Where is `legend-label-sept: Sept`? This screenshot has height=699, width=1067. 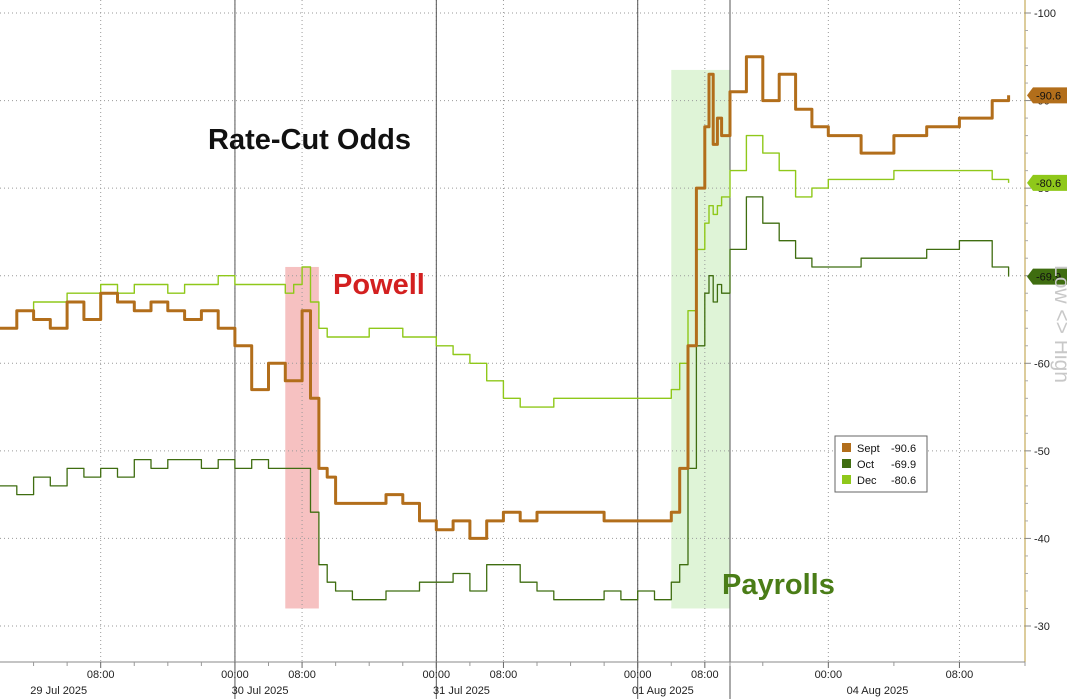 legend-label-sept: Sept is located at coordinates (868, 449).